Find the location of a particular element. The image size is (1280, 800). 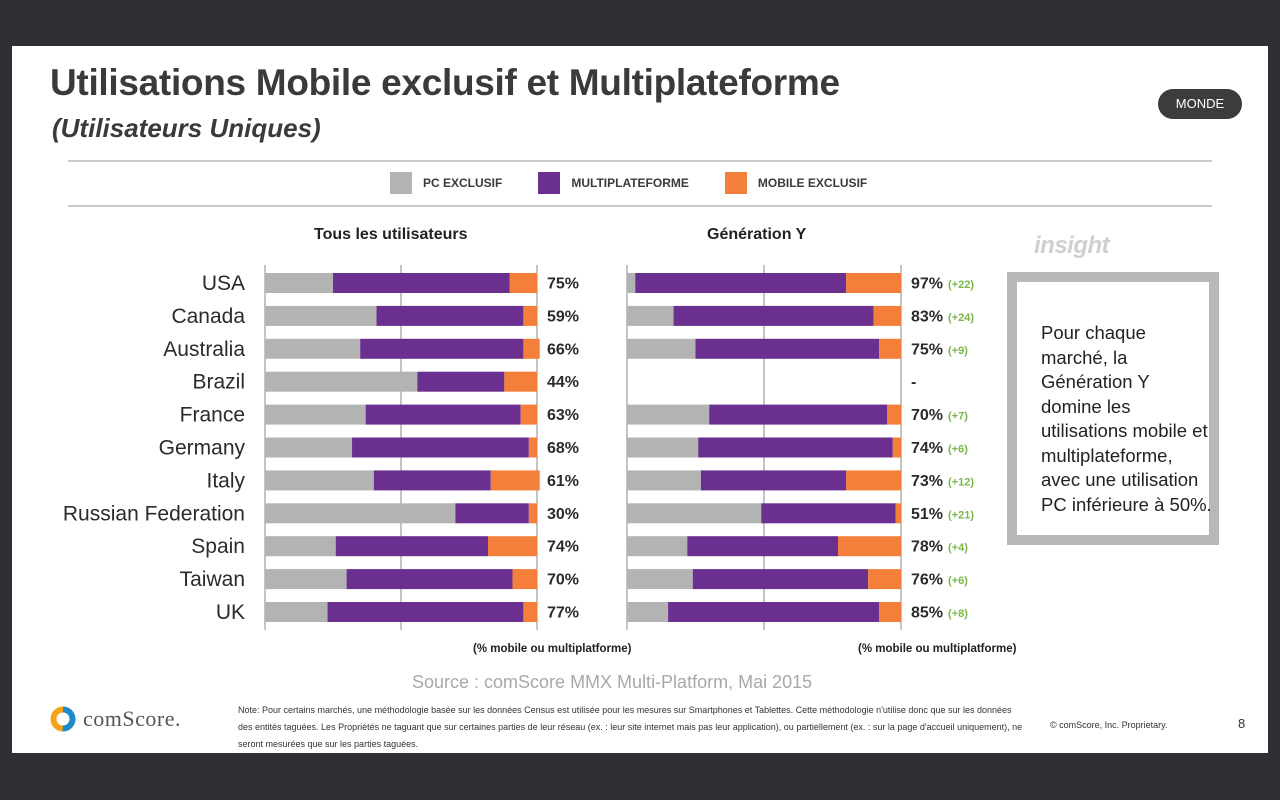

legend-item-mobile: MOBILE EXCLUSIF is located at coordinates (795, 183).